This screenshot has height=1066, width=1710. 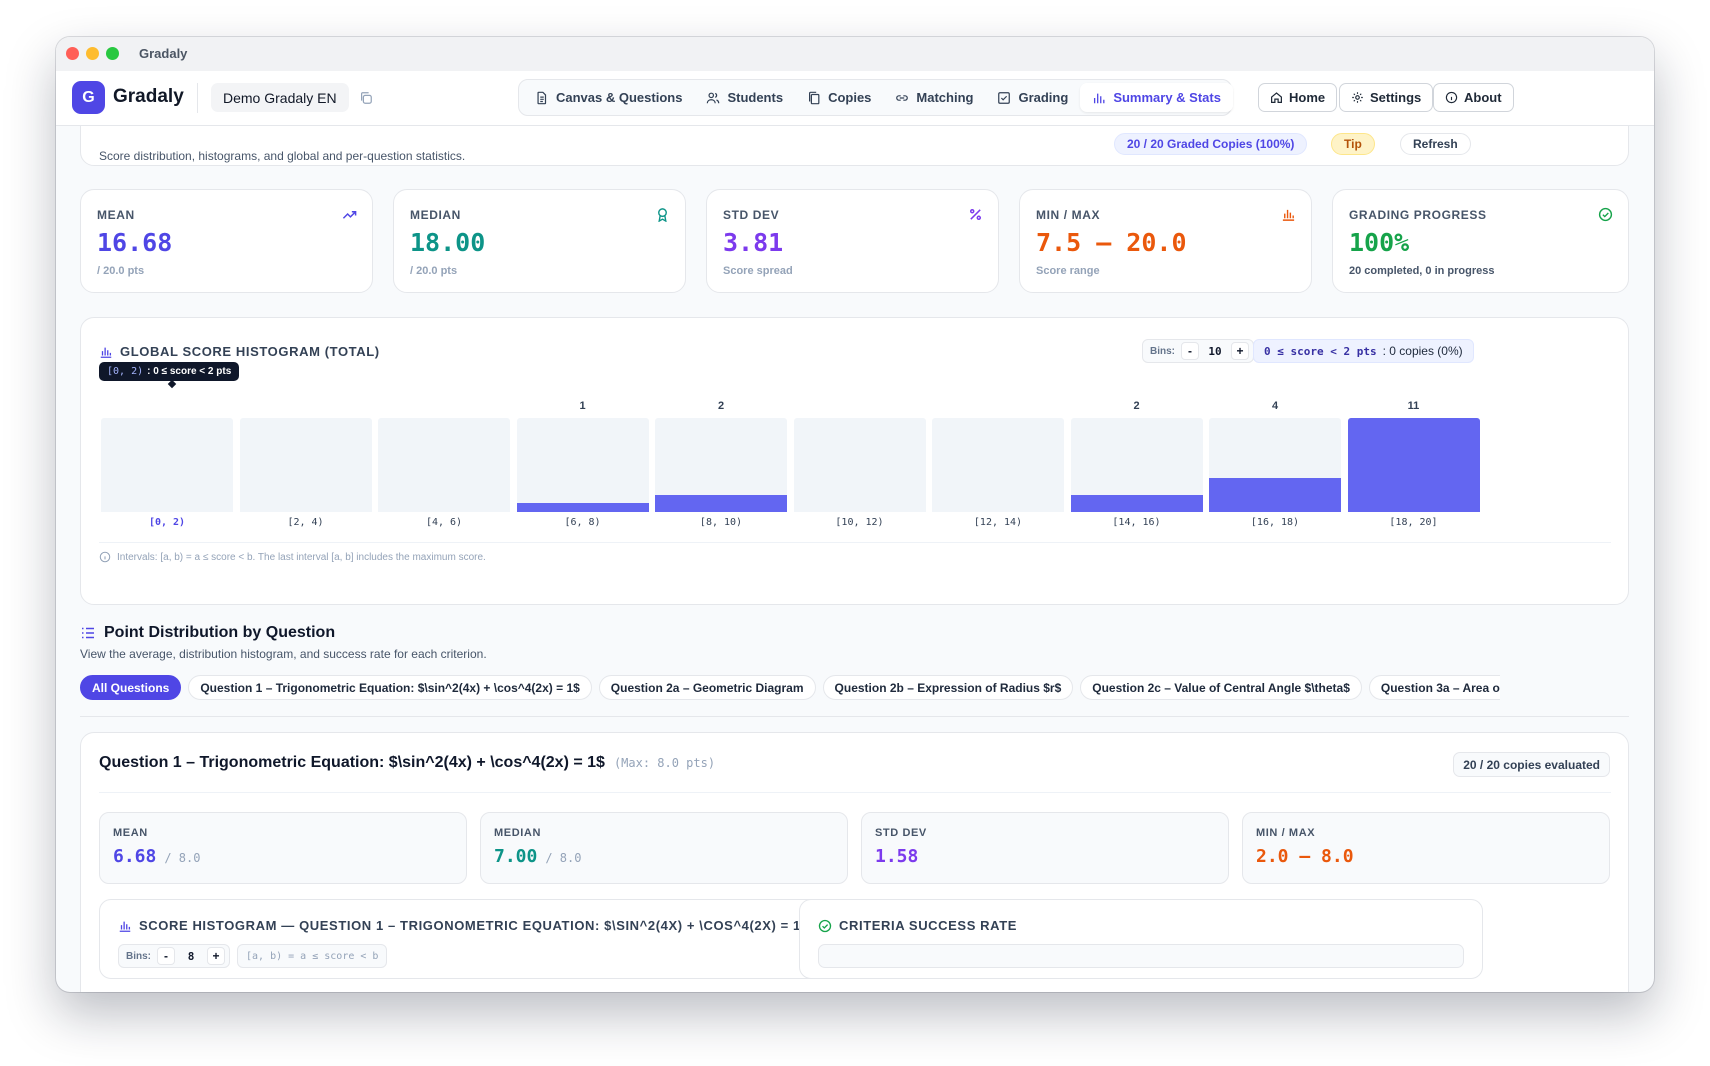 What do you see at coordinates (839, 97) in the screenshot?
I see `tab-copies: Copies` at bounding box center [839, 97].